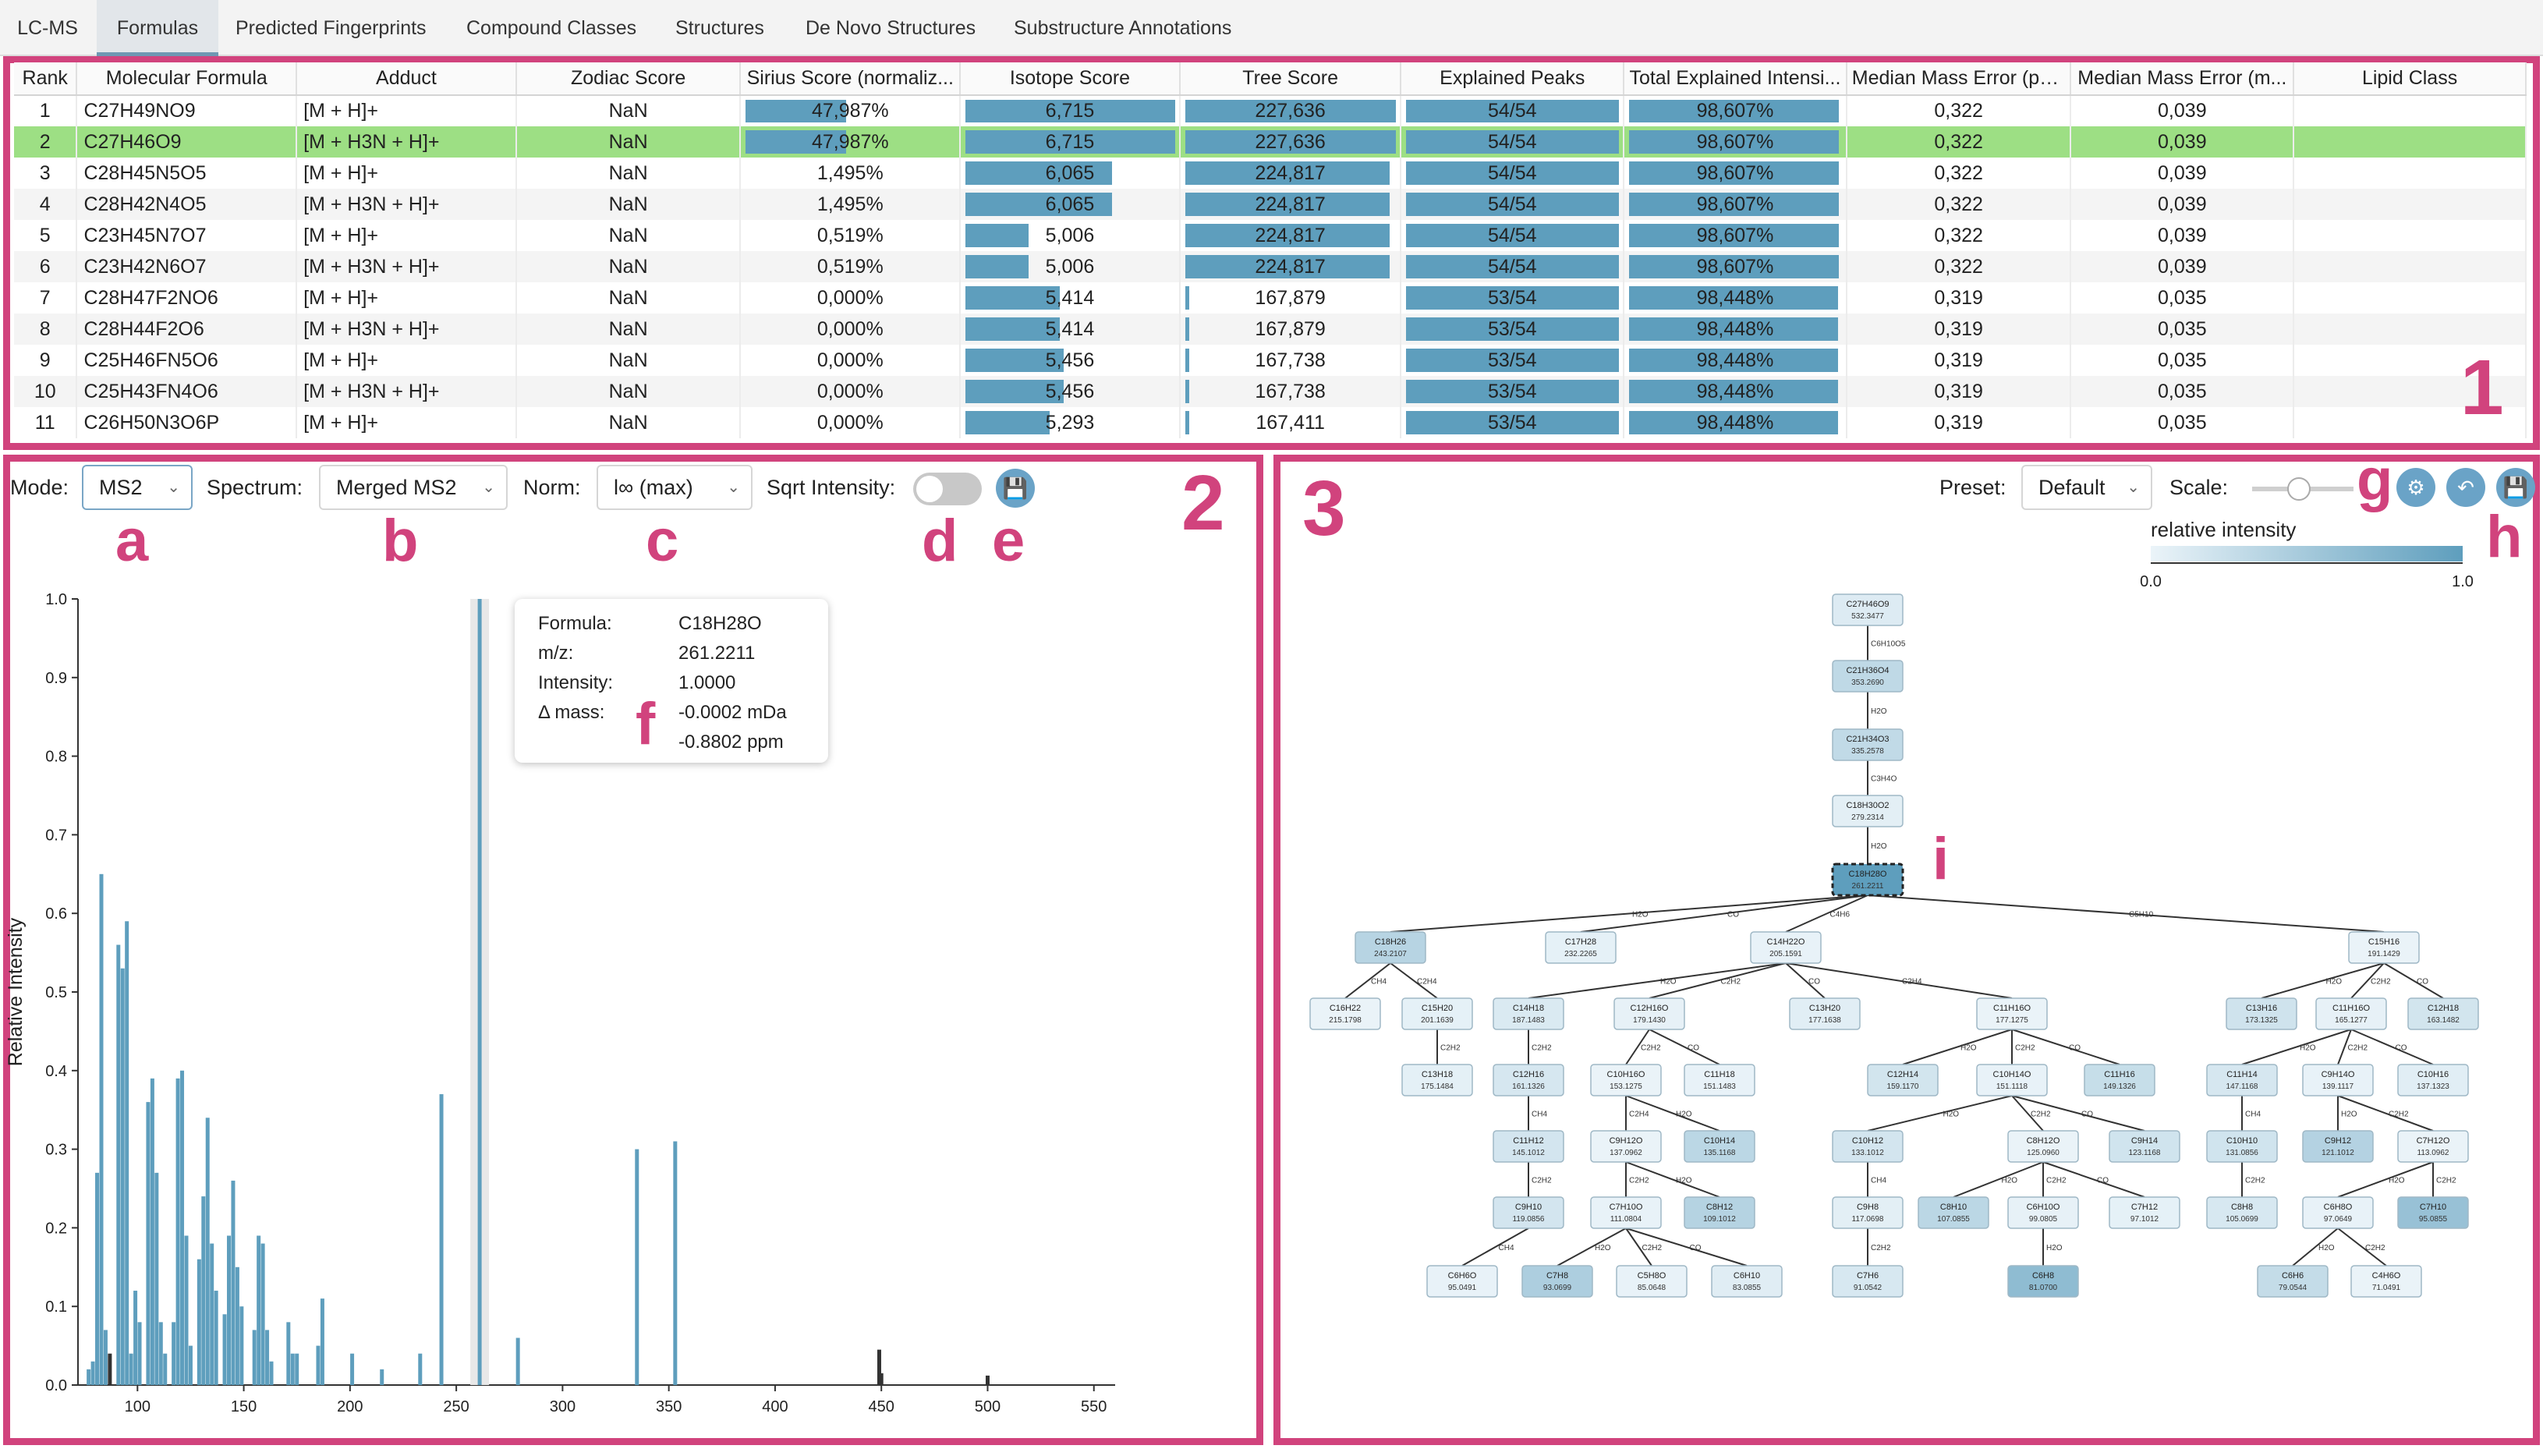 The height and width of the screenshot is (1456, 2543). What do you see at coordinates (1070, 79) in the screenshot?
I see `column-header: Isotope Score` at bounding box center [1070, 79].